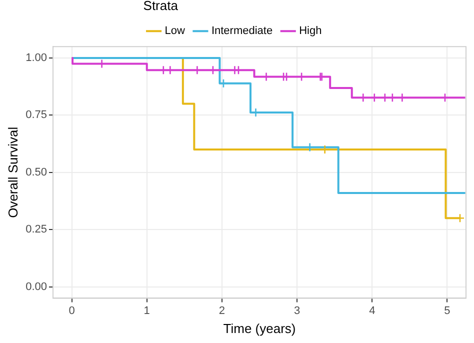  Describe the element at coordinates (37, 172) in the screenshot. I see `y-tick-label: 0.50` at that location.